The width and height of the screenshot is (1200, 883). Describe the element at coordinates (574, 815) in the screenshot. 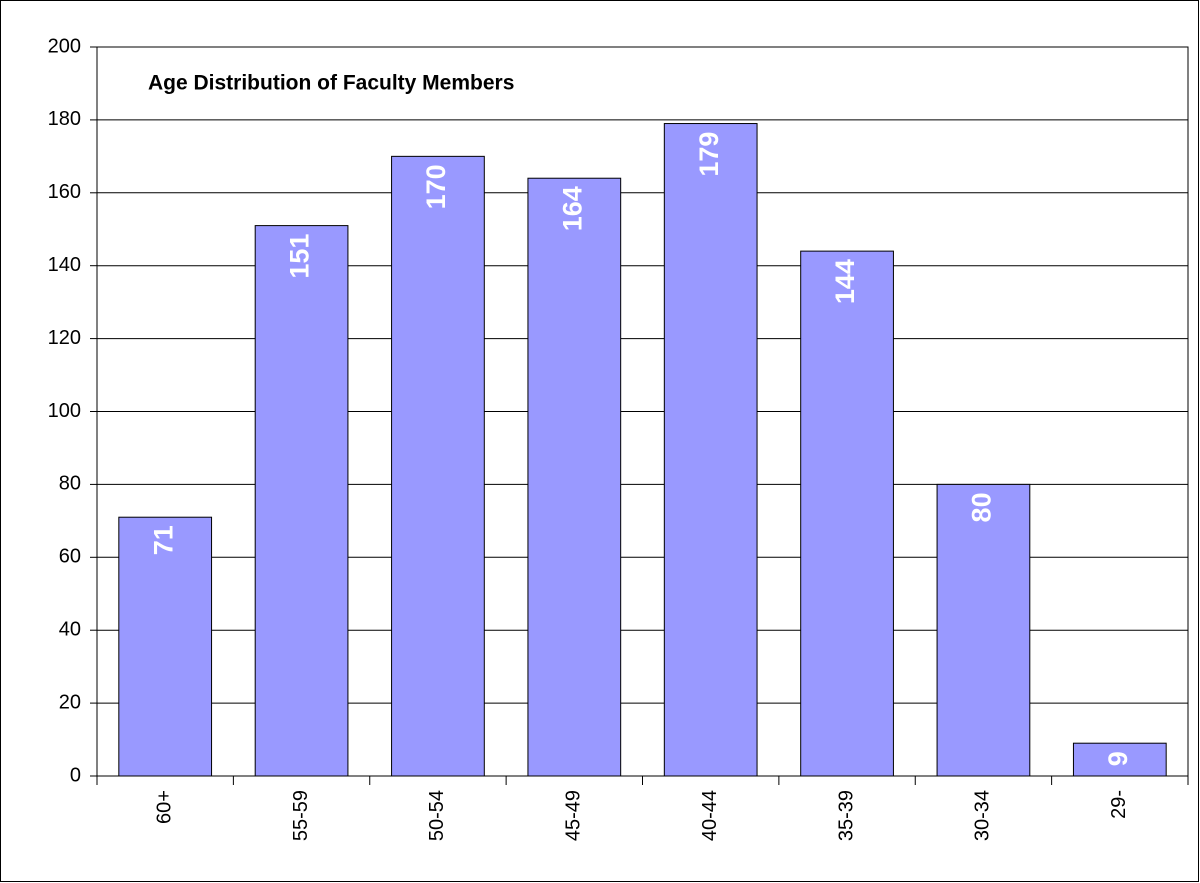

I see `x-tick-label: 45-49` at that location.